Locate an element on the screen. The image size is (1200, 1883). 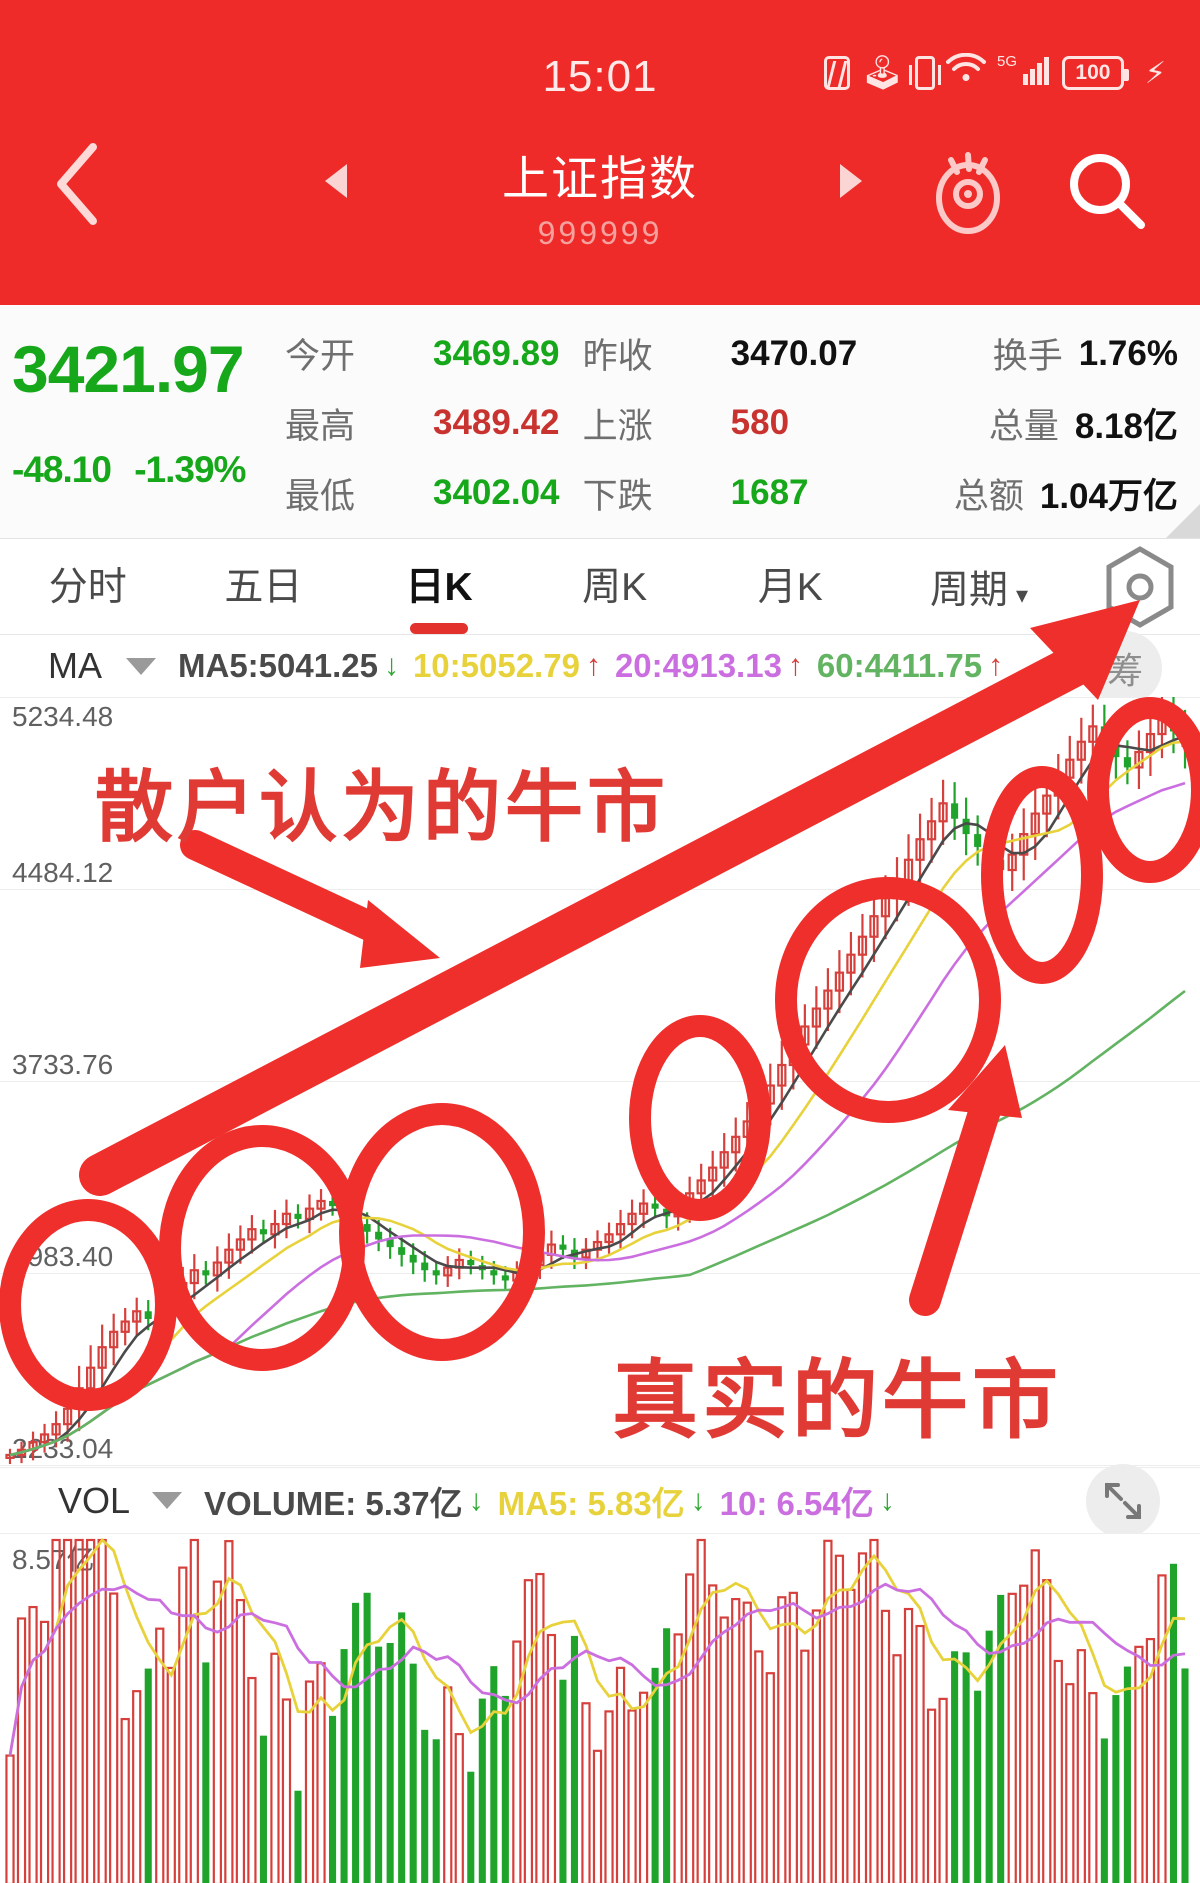
quote-field-totalvolume: 总量 8.18亿 is located at coordinates (1029, 424).